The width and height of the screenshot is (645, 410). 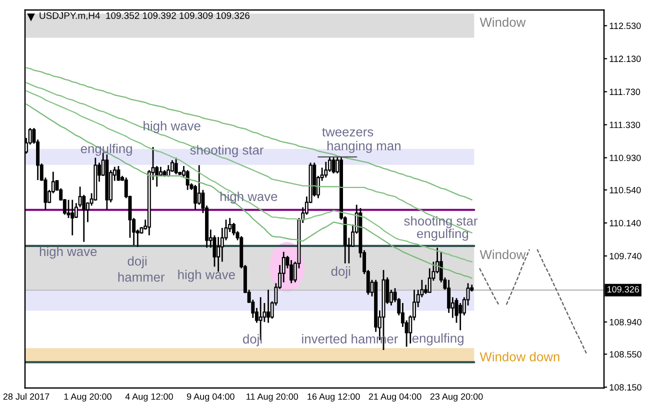 I want to click on y-tick-label: 111.730, so click(x=625, y=92).